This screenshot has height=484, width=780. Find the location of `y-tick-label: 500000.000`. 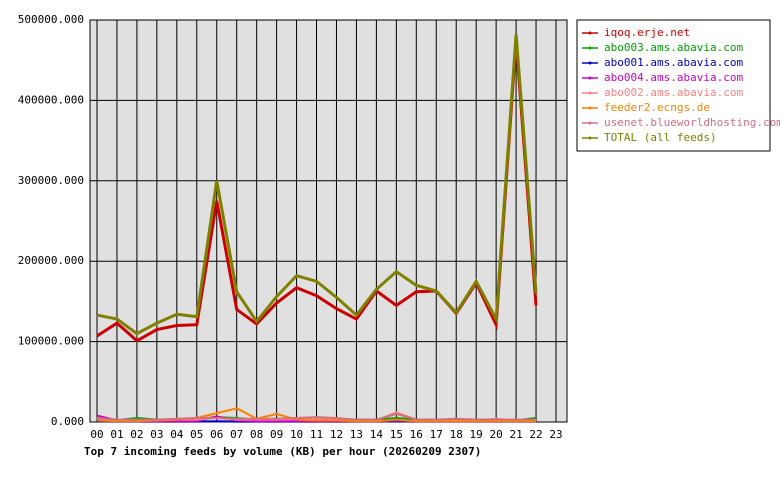

y-tick-label: 500000.000 is located at coordinates (51, 19).